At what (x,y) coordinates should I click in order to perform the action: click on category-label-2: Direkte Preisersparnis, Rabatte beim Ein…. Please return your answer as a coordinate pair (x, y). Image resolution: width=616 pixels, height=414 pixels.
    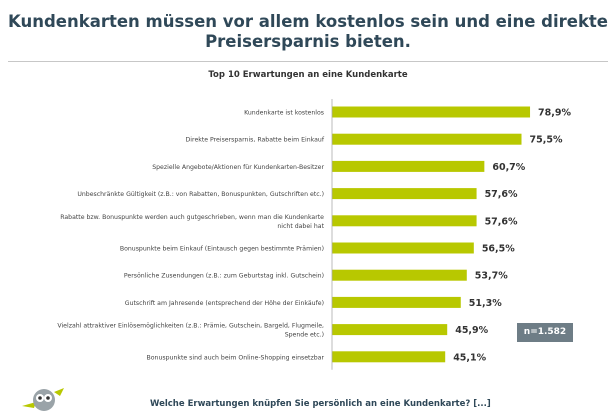
    Looking at the image, I should click on (255, 140).